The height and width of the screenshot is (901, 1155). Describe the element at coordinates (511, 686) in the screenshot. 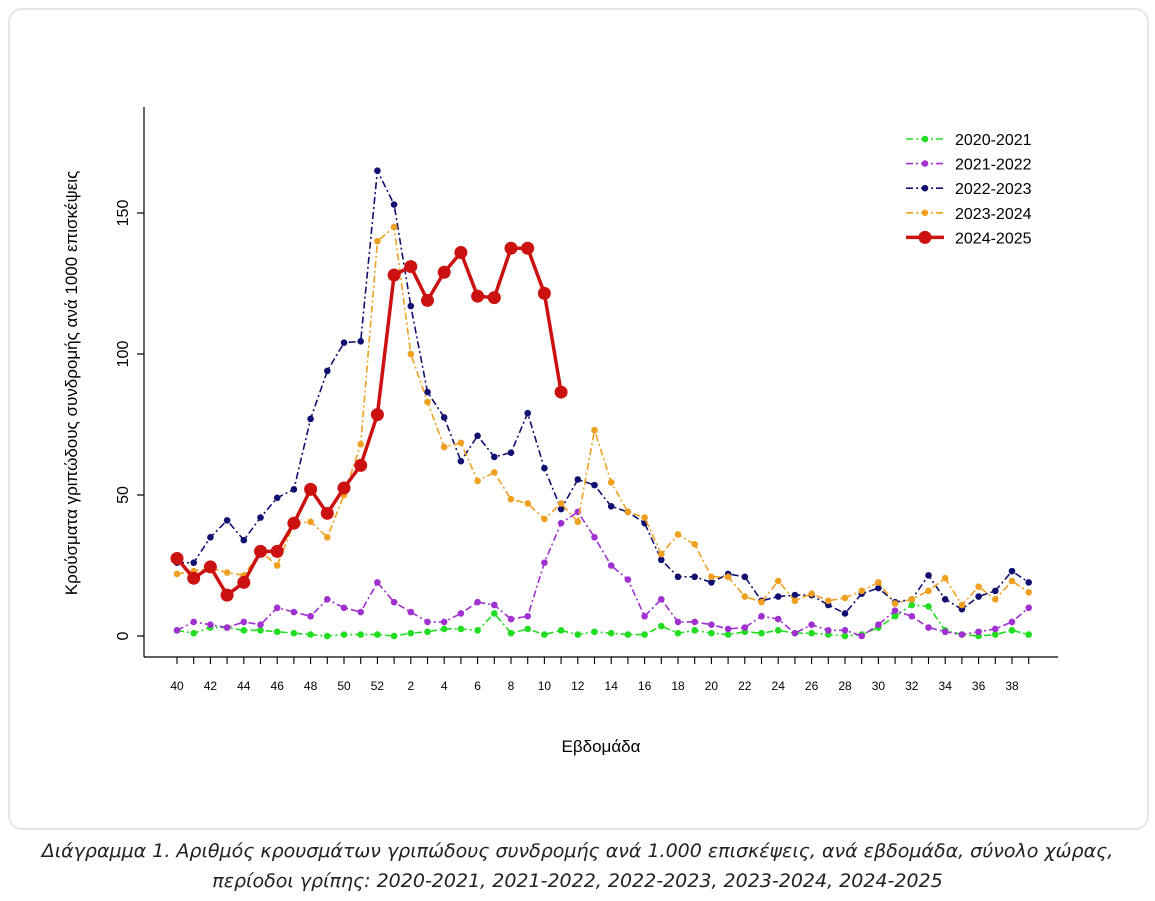

I see `x-tick-label: 8` at that location.